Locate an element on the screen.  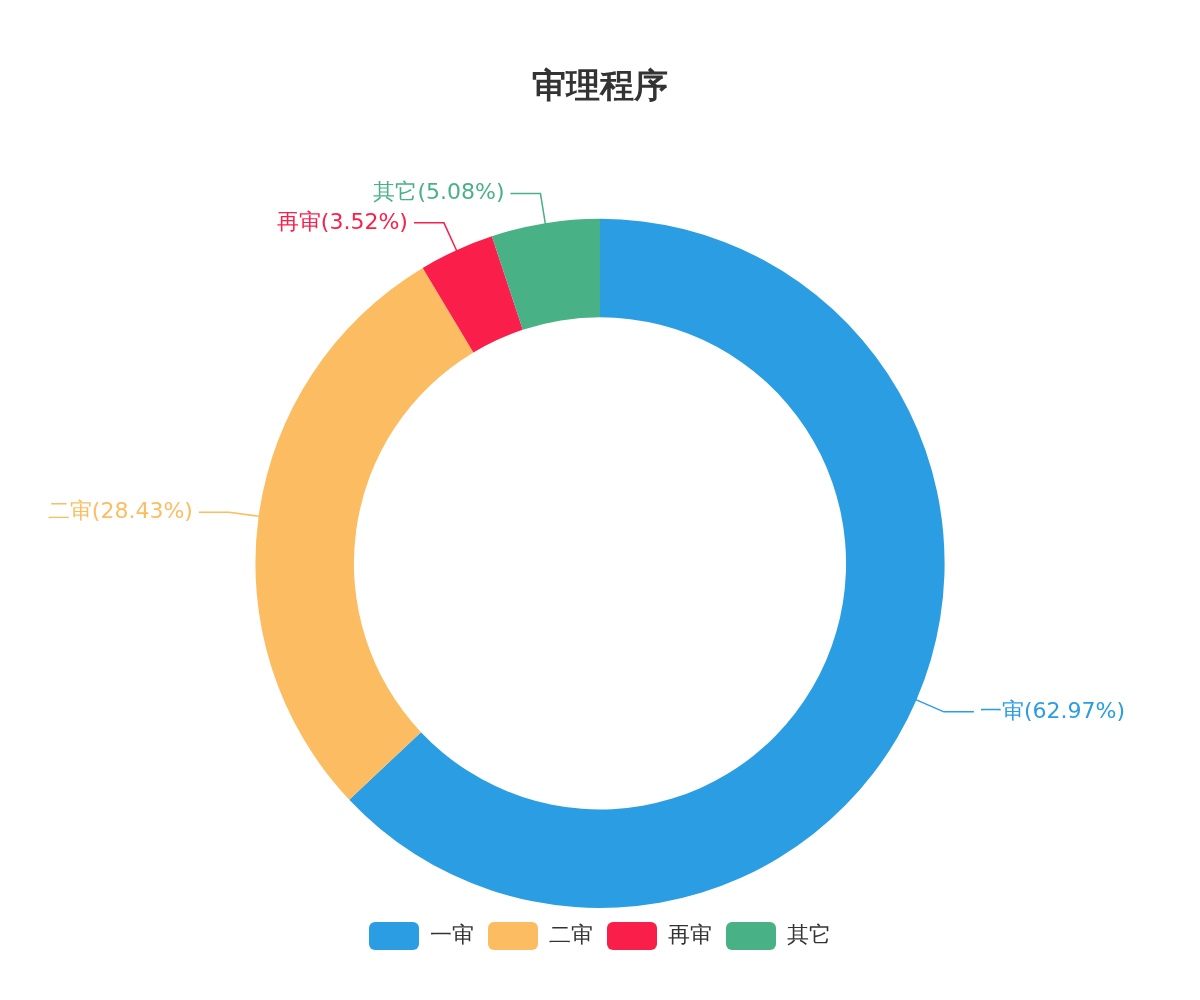
legend-label: 再审 is located at coordinates (690, 934).